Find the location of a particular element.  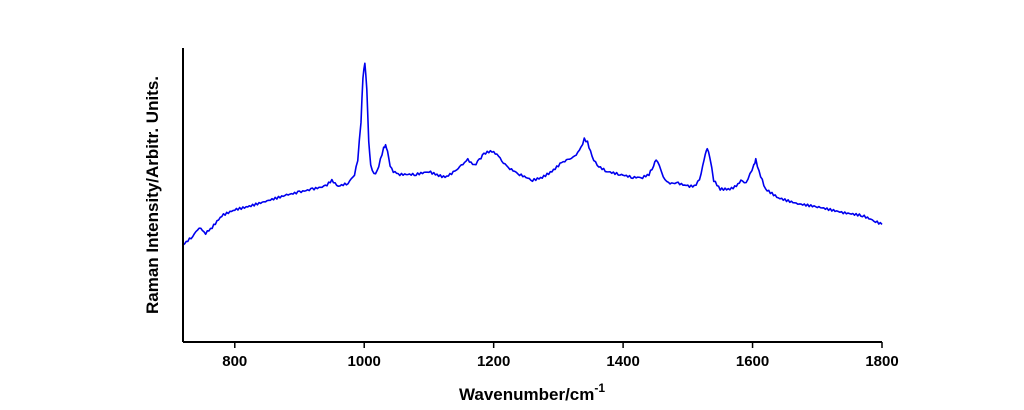

y-axis-title: Raman Intensity/Arbitr. Units. is located at coordinates (152, 195).